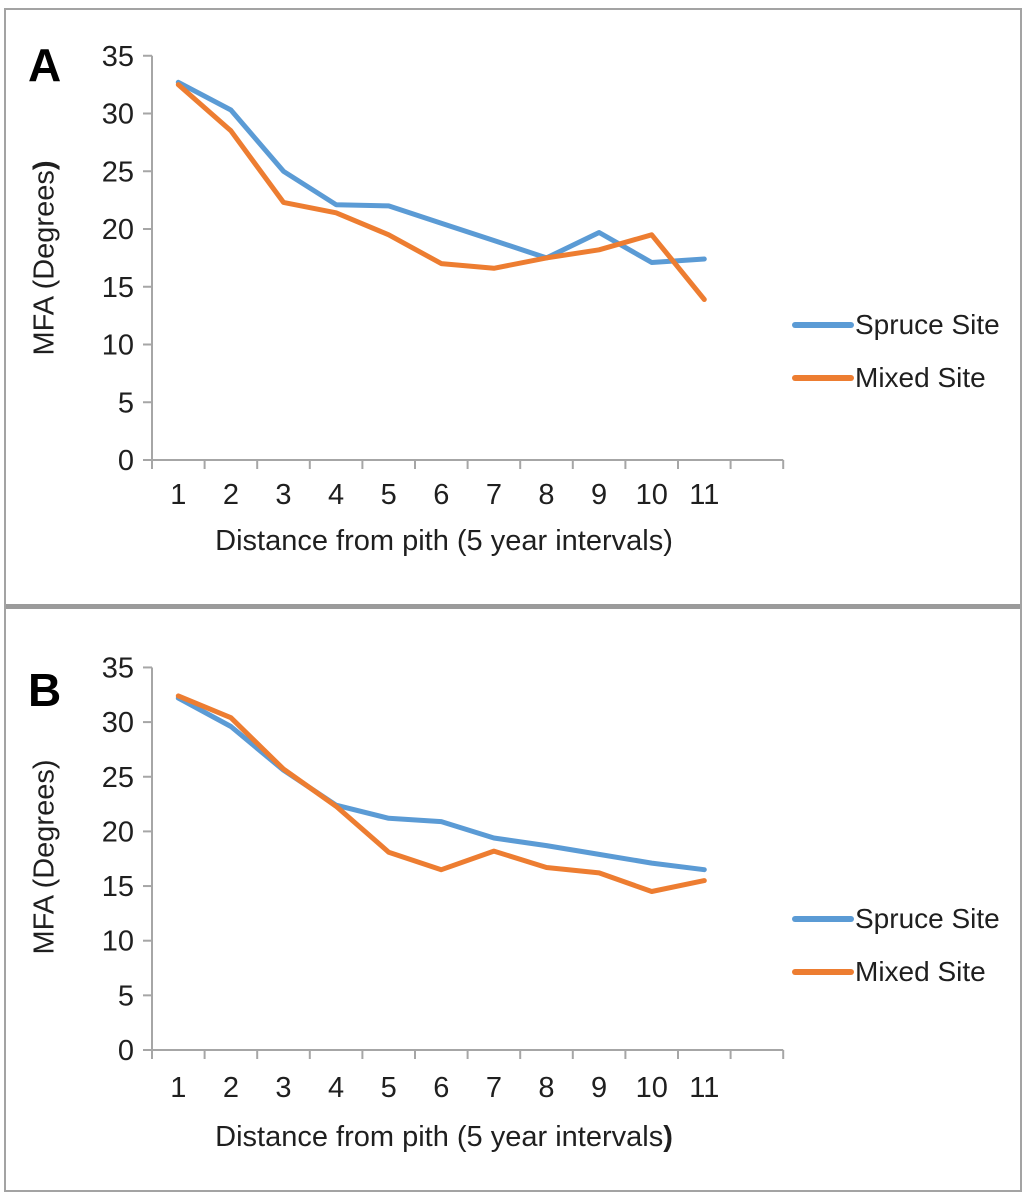  I want to click on x-axis-label-text: Distance from pith (5 year intervals), so click(444, 541).